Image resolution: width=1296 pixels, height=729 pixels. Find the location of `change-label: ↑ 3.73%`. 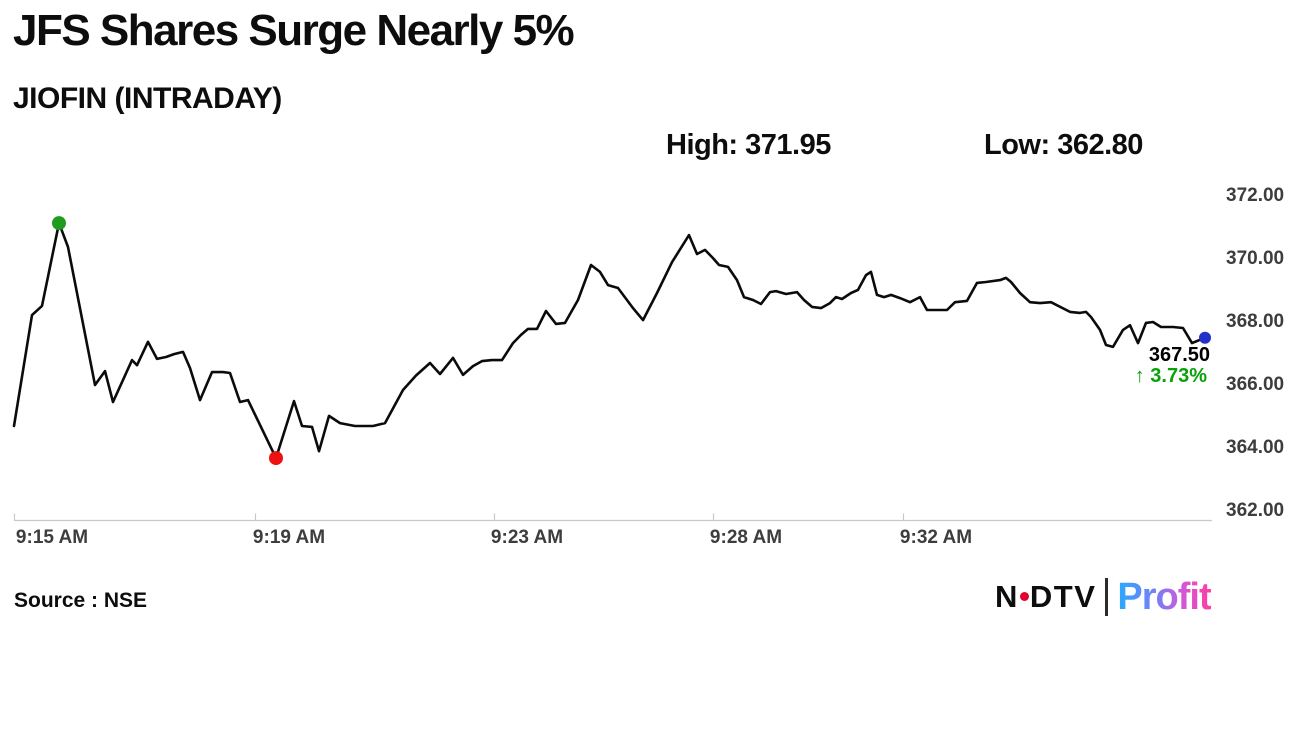

change-label: ↑ 3.73% is located at coordinates (1171, 376).